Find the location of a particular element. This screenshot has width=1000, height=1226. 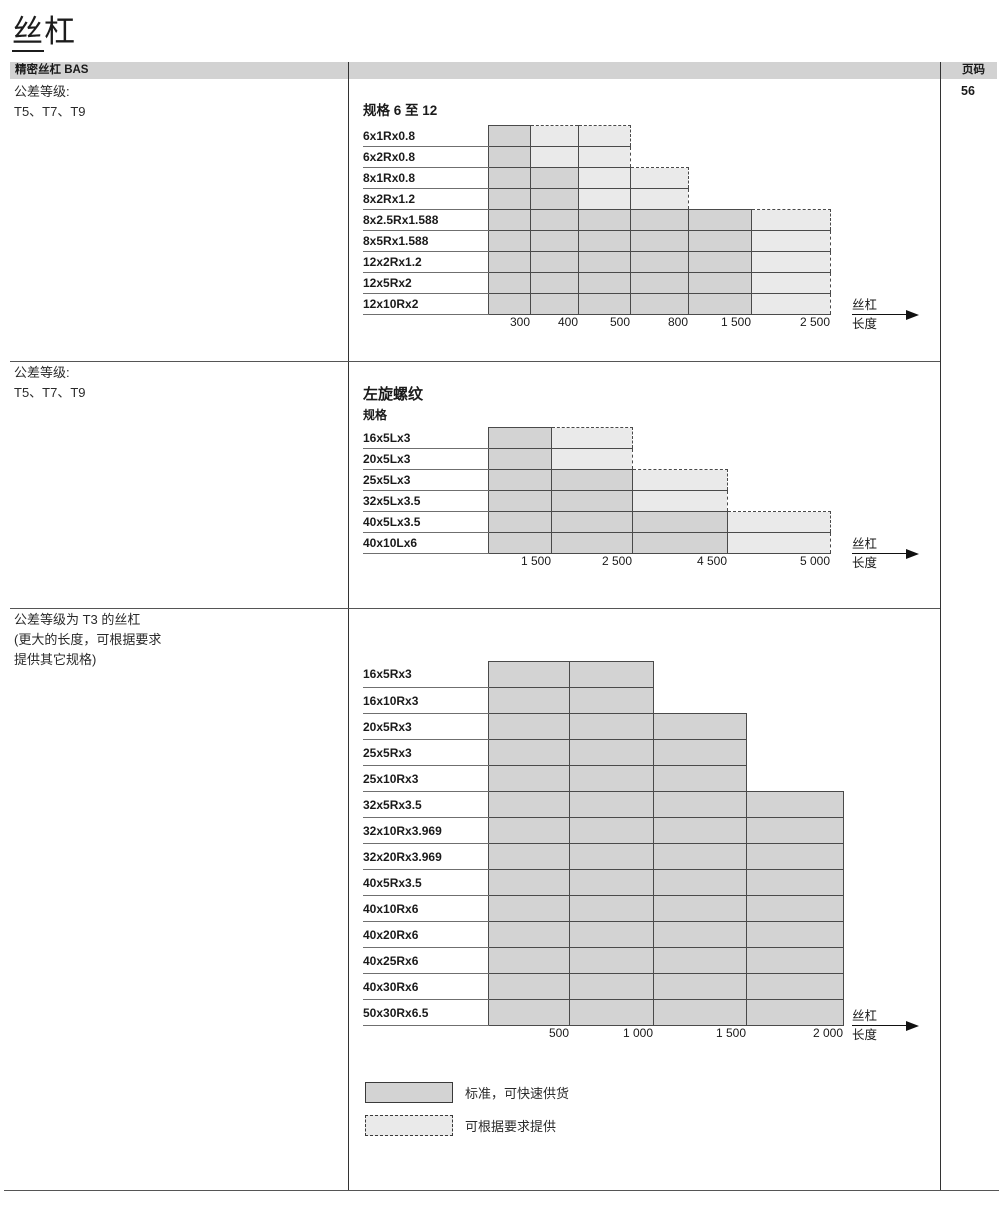

spec-row: 12x2Rx1.2 is located at coordinates (597, 262).